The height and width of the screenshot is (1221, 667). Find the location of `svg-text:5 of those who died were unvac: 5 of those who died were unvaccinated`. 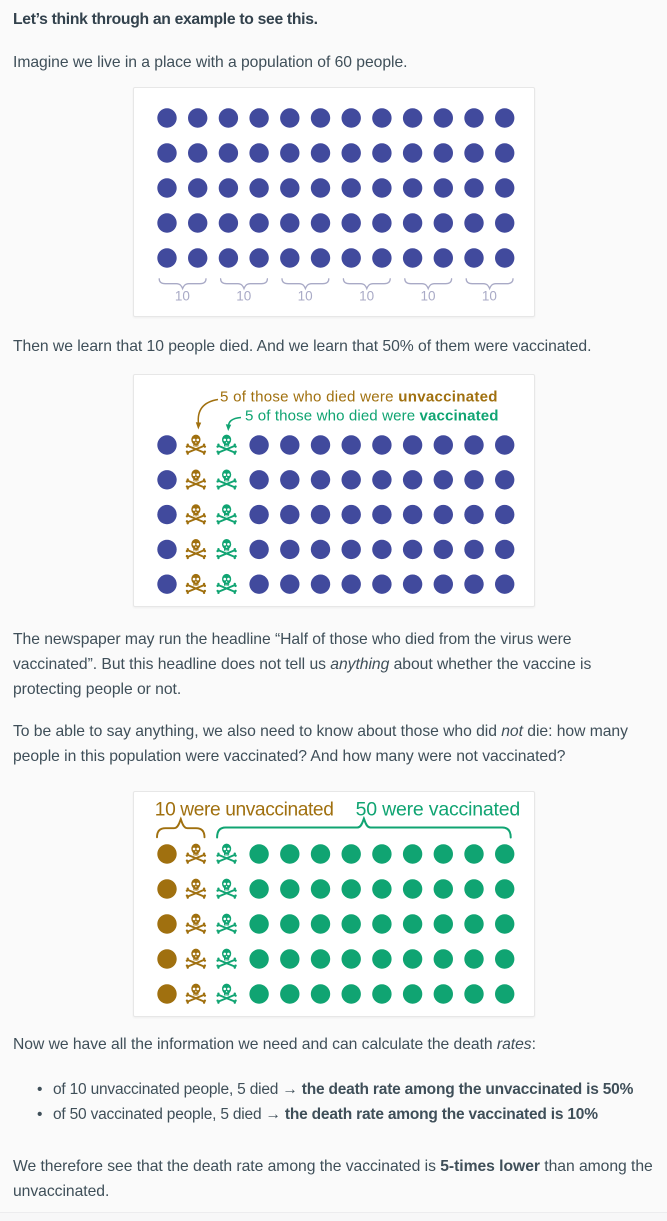

svg-text:5 of those who died were unvac: 5 of those who died were unvaccinated is located at coordinates (359, 396).